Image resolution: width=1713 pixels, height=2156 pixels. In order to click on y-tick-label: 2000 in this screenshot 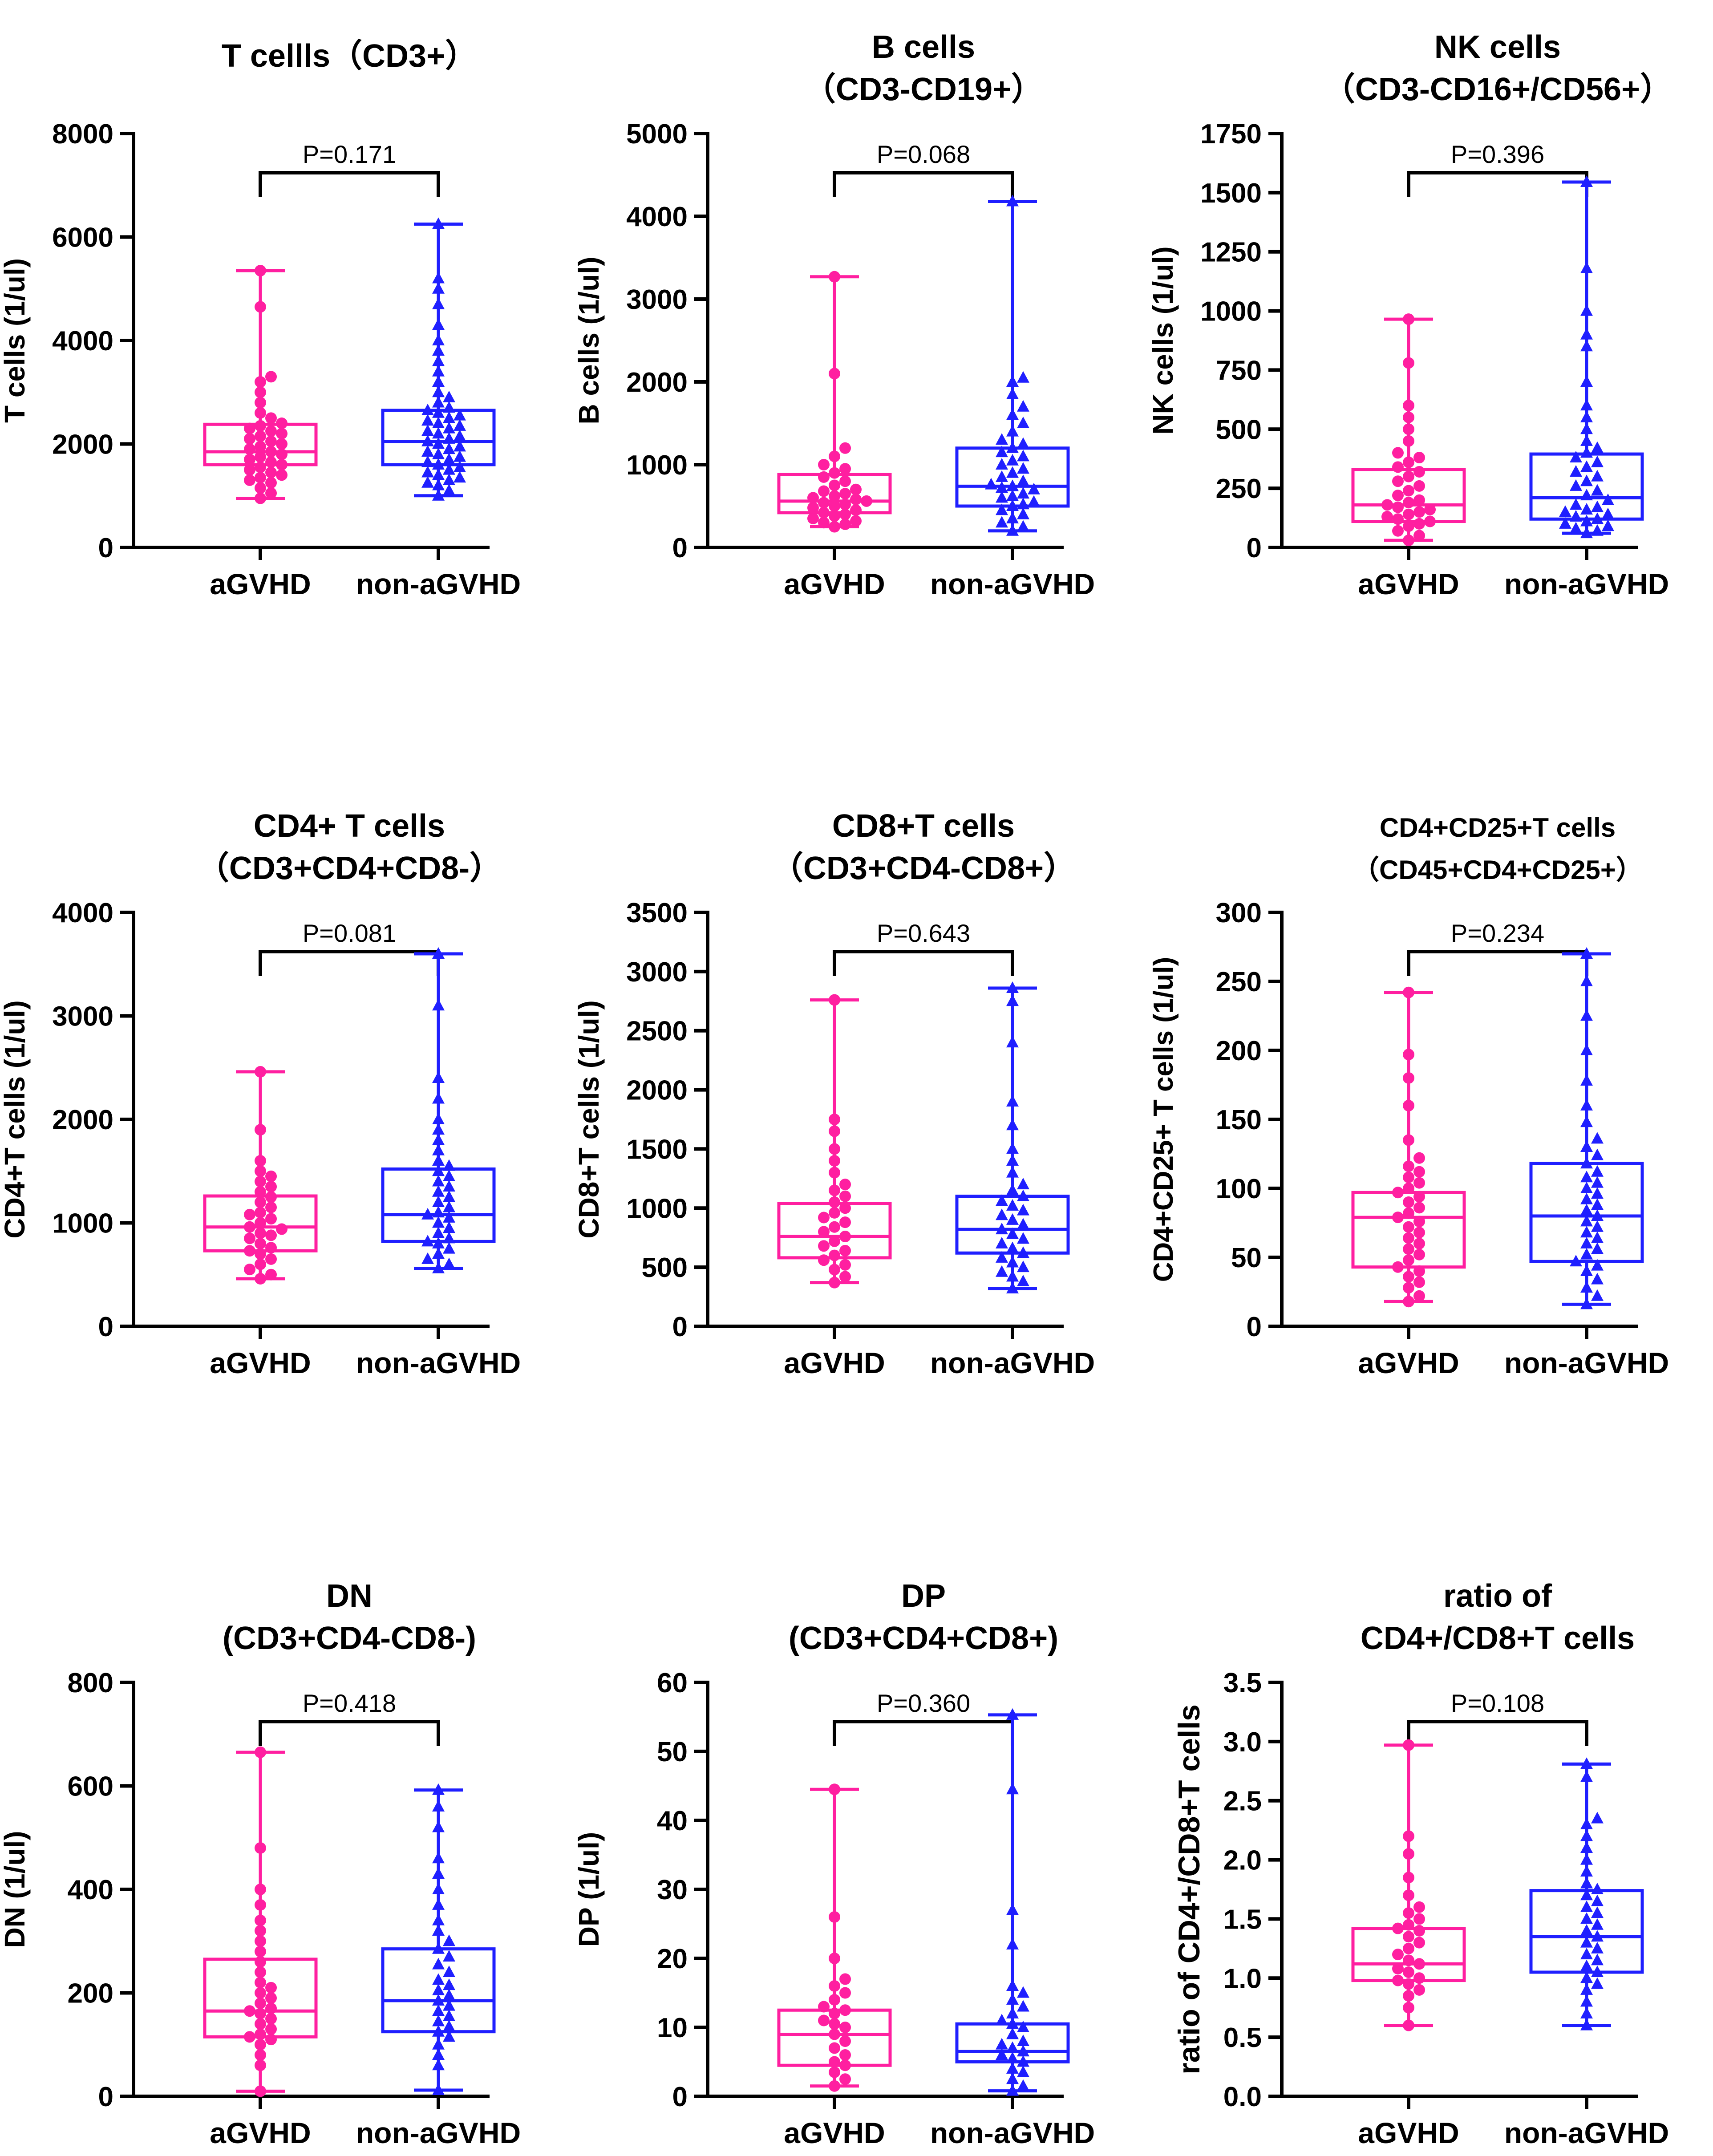, I will do `click(82, 1120)`.